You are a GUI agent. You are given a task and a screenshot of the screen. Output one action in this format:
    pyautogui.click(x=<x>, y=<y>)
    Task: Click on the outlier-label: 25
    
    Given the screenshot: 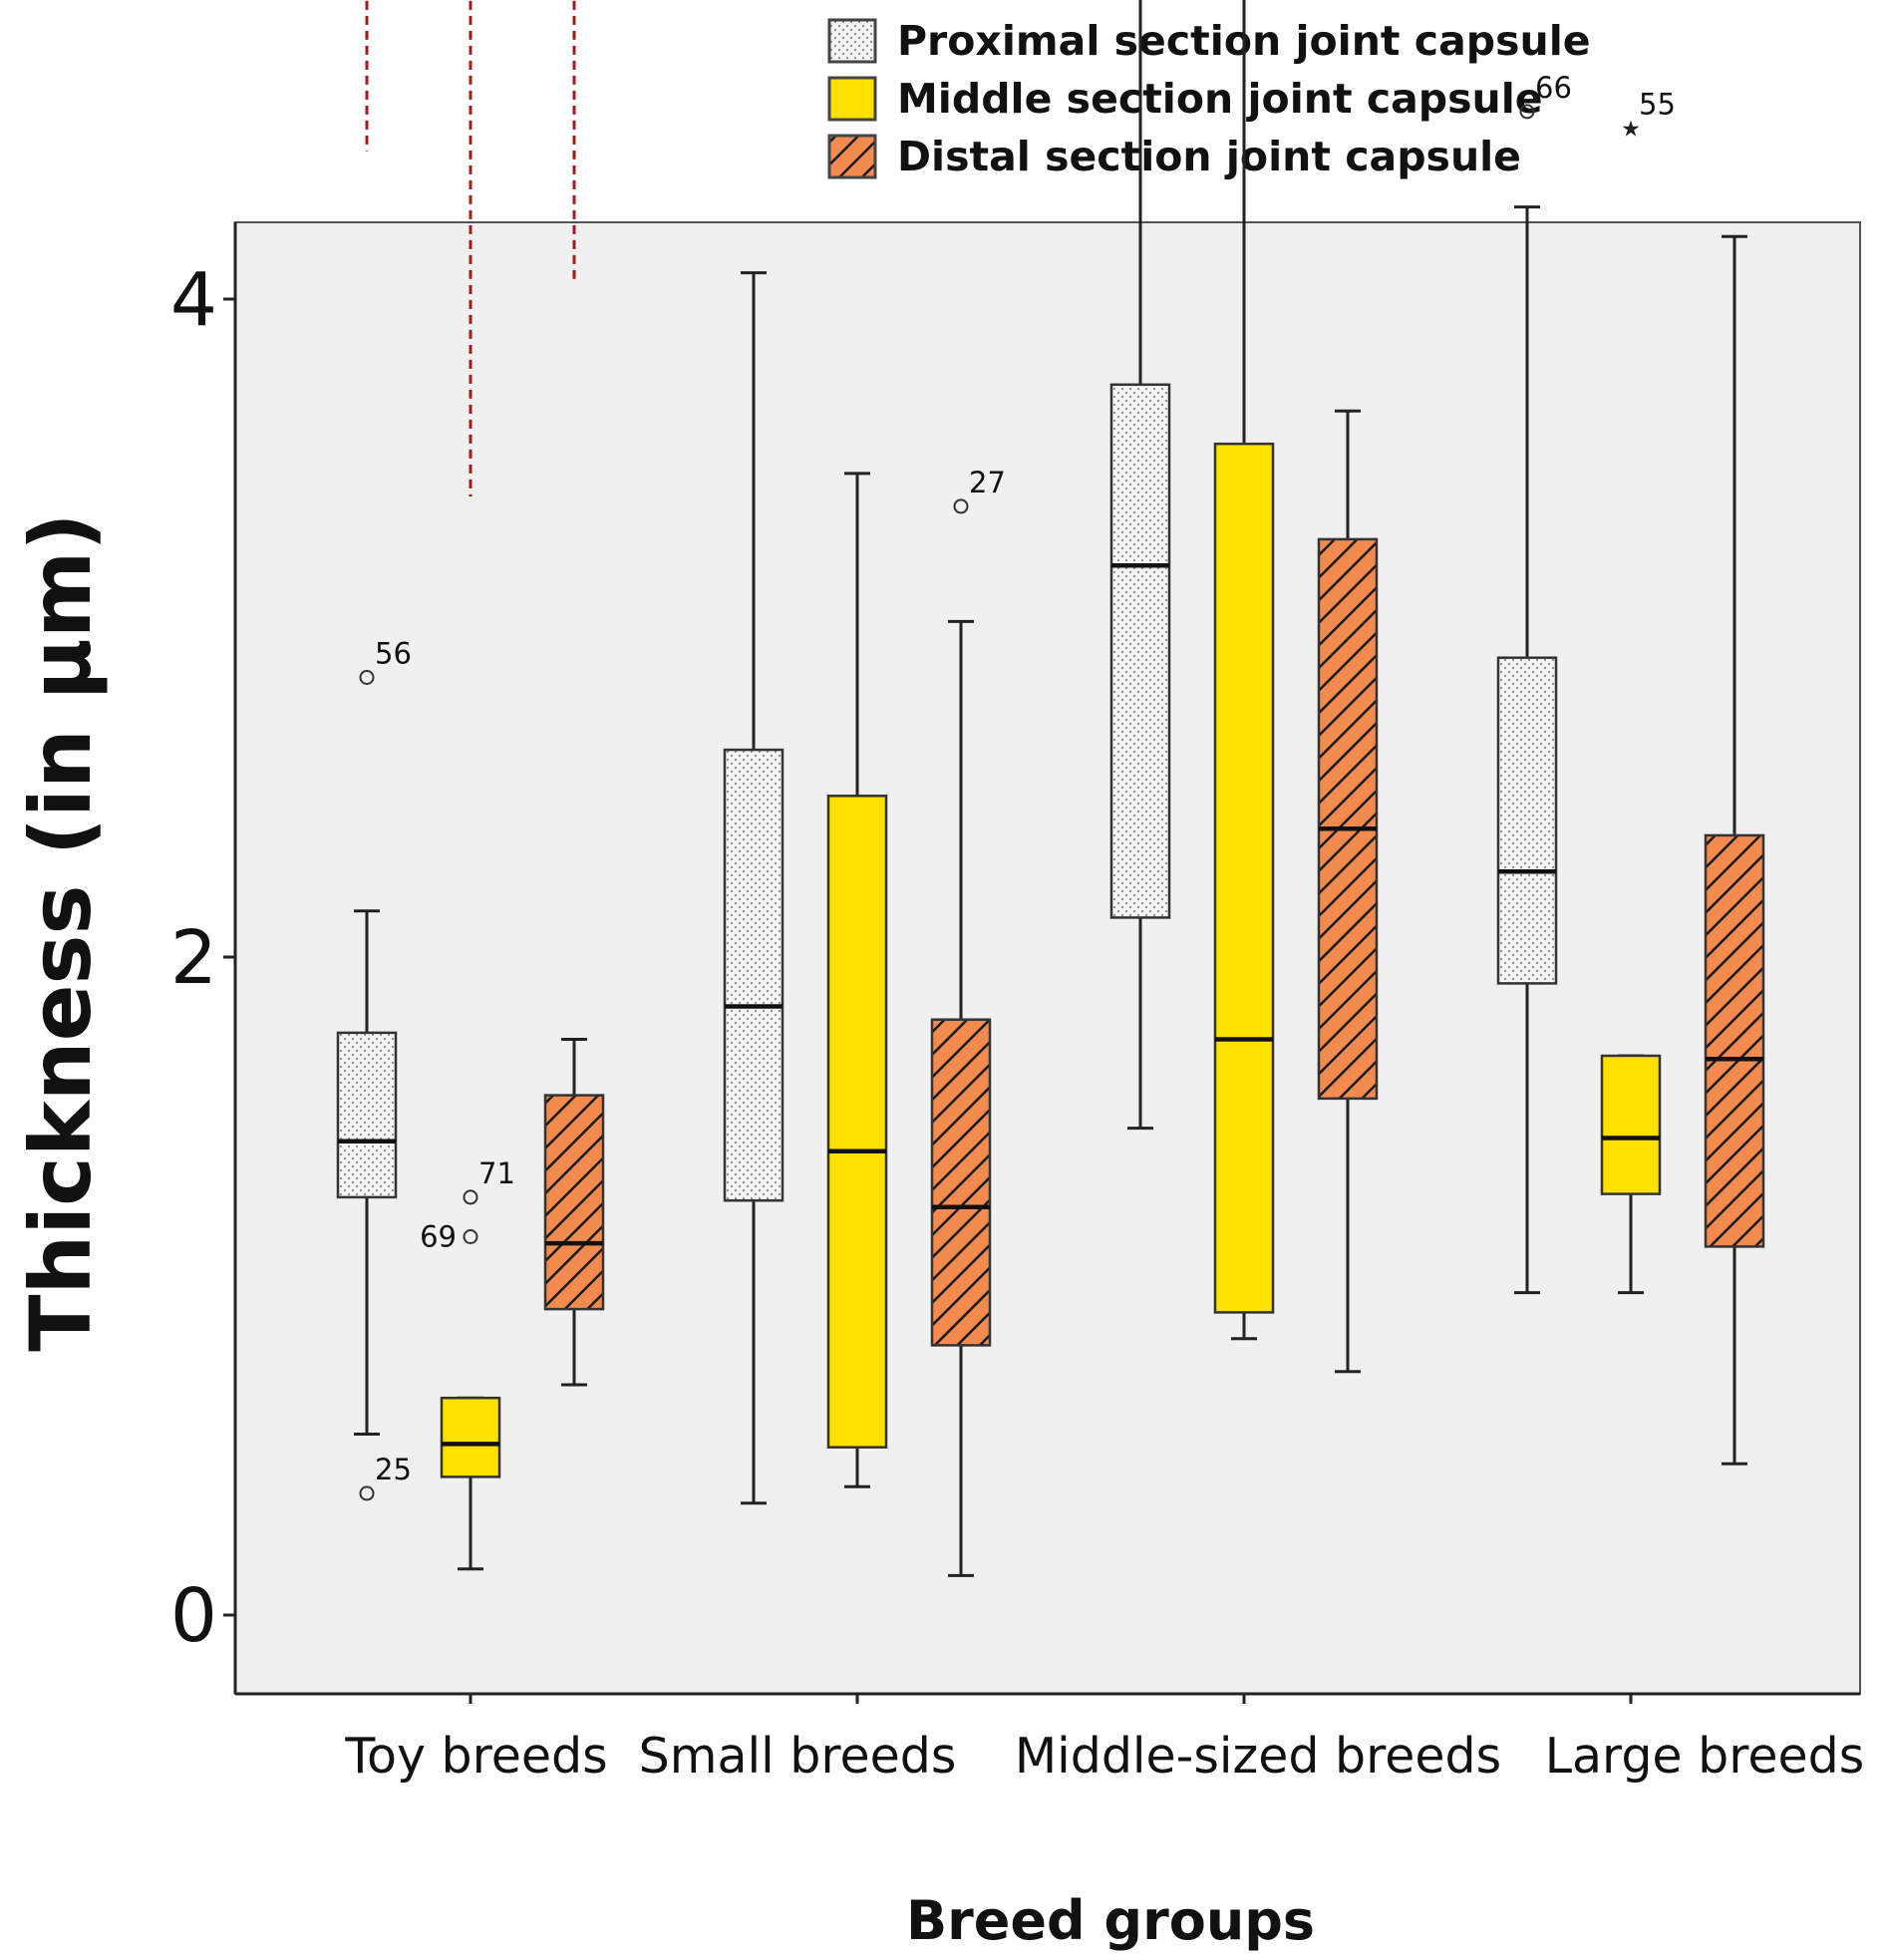 What is the action you would take?
    pyautogui.click(x=393, y=1469)
    